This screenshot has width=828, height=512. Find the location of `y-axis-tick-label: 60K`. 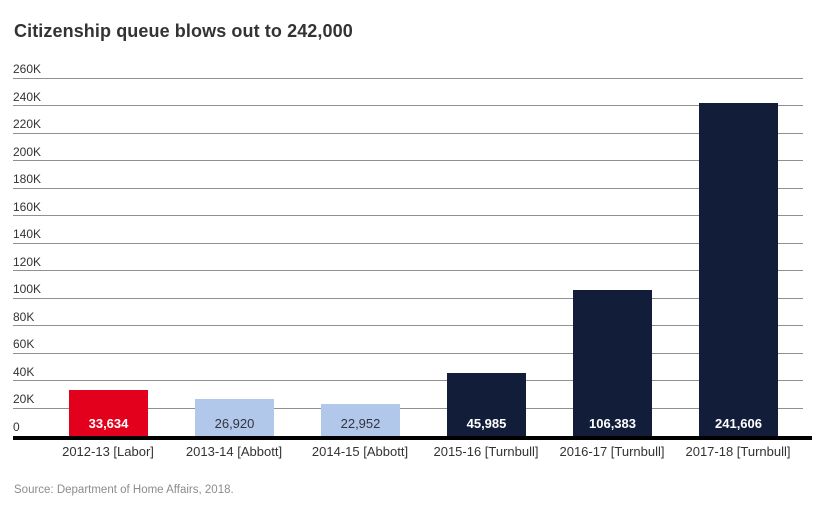

y-axis-tick-label: 60K is located at coordinates (24, 344).